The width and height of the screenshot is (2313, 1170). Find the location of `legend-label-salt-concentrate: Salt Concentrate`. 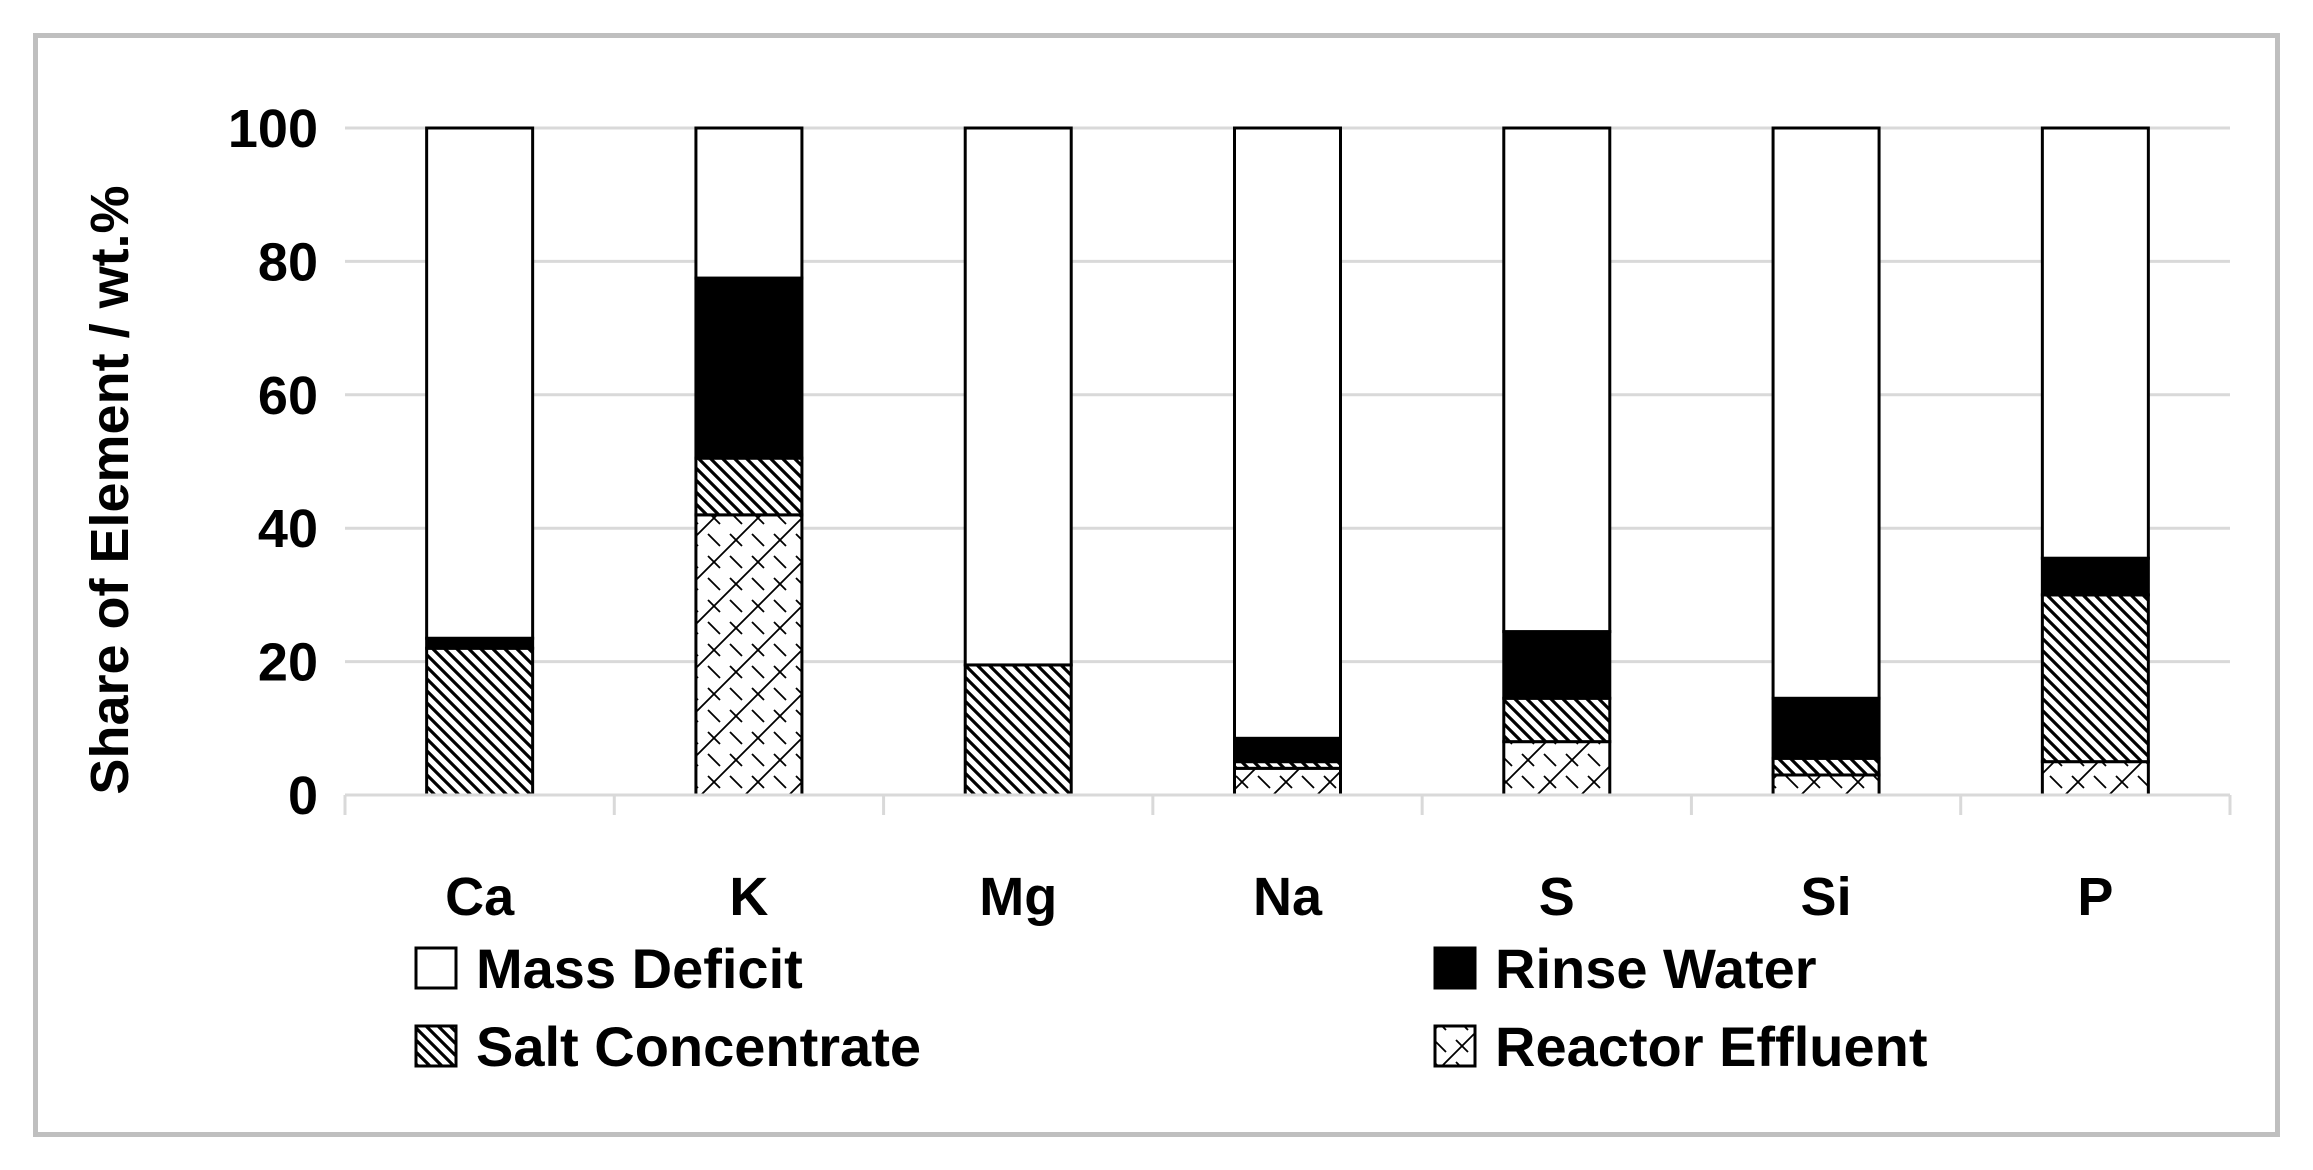

legend-label-salt-concentrate: Salt Concentrate is located at coordinates (698, 1046).